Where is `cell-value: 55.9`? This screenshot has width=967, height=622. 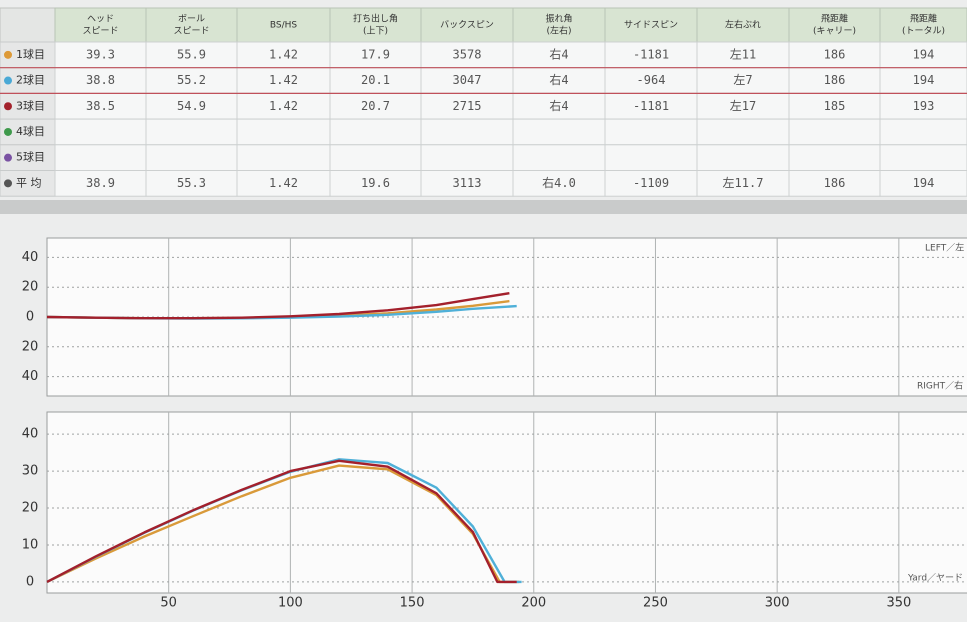 cell-value: 55.9 is located at coordinates (191, 54).